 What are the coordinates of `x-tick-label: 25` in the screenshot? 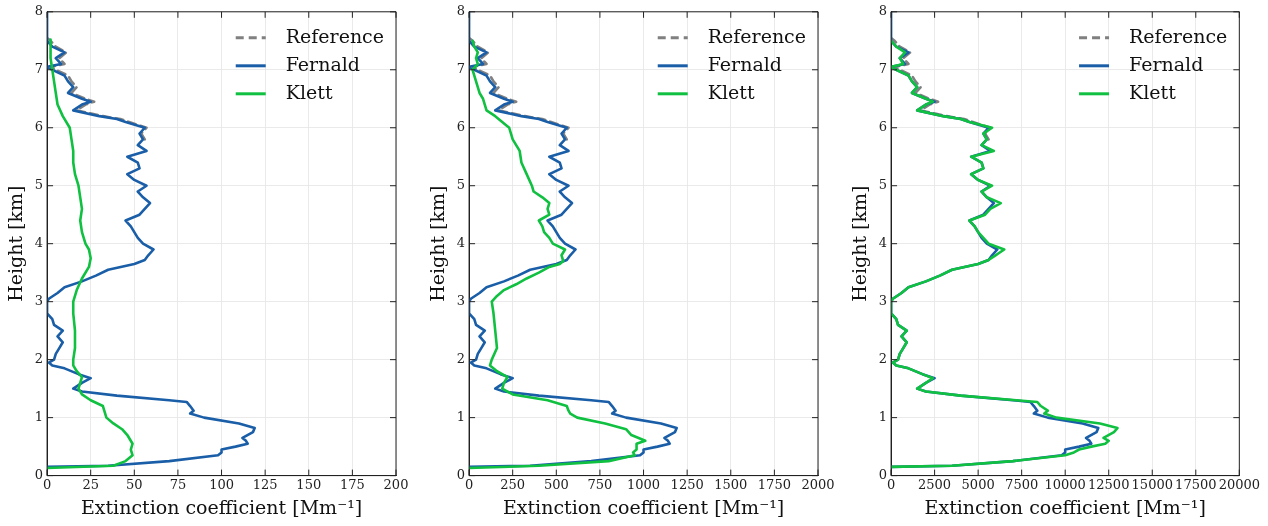 It's located at (90, 484).